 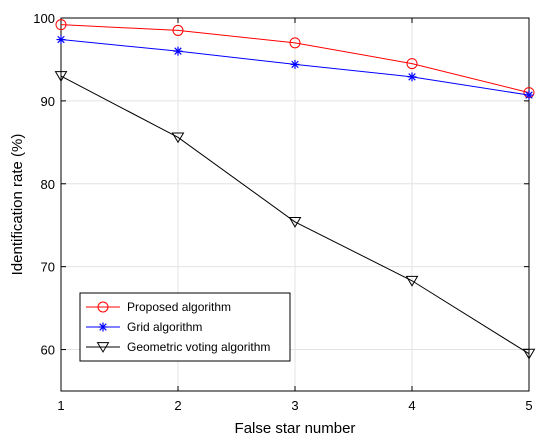 What do you see at coordinates (17, 205) in the screenshot?
I see `y-axis-label: Identification rate (%)` at bounding box center [17, 205].